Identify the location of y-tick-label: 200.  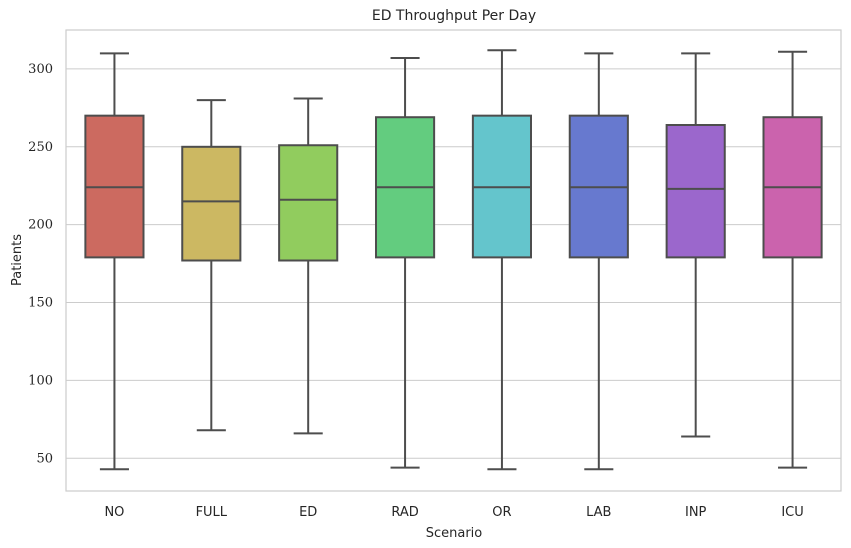
(40, 225).